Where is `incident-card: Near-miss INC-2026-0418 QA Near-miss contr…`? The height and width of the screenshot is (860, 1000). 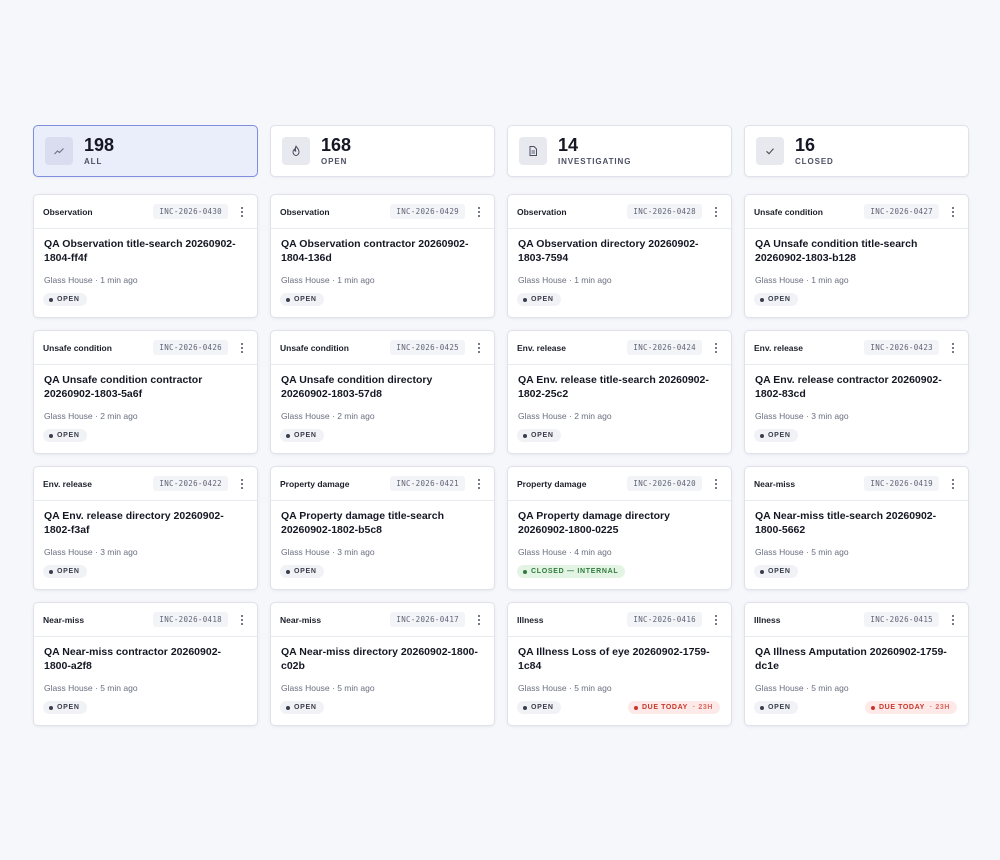 incident-card: Near-miss INC-2026-0418 QA Near-miss contr… is located at coordinates (145, 664).